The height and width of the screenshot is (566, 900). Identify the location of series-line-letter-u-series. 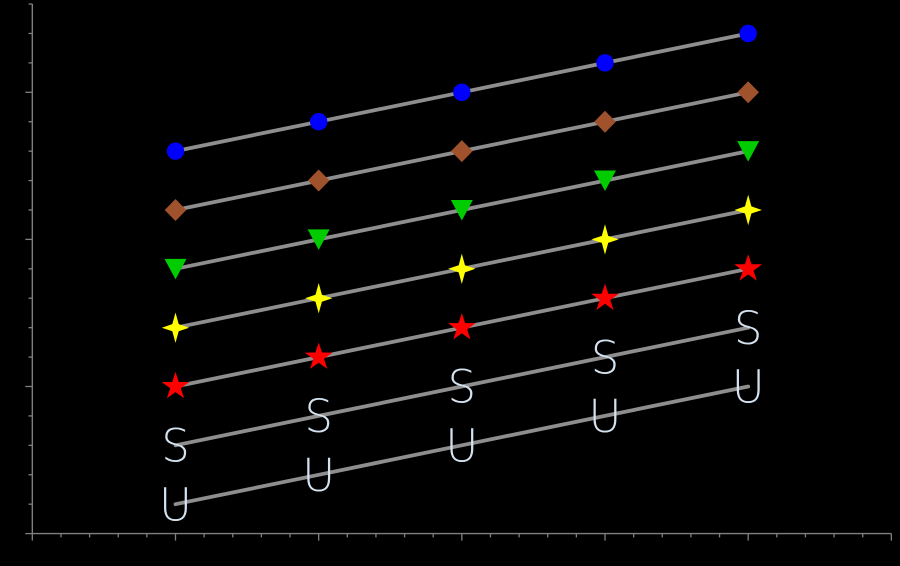
(462, 445).